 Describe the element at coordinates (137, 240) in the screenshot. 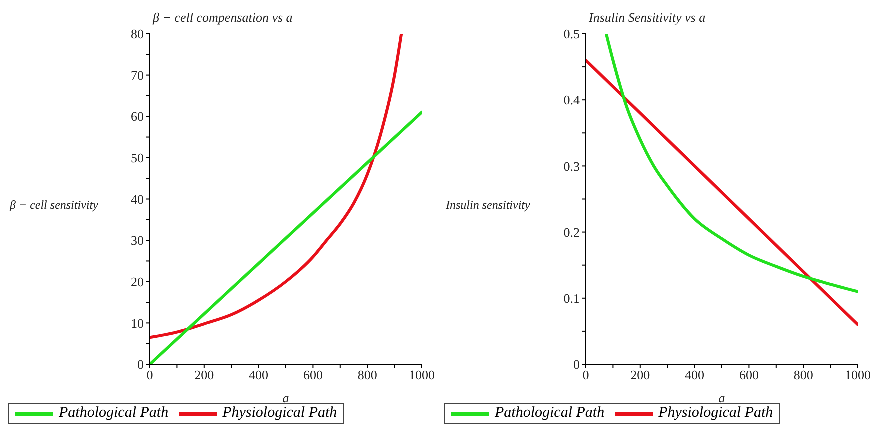

I see `y-tick-label: 30` at that location.